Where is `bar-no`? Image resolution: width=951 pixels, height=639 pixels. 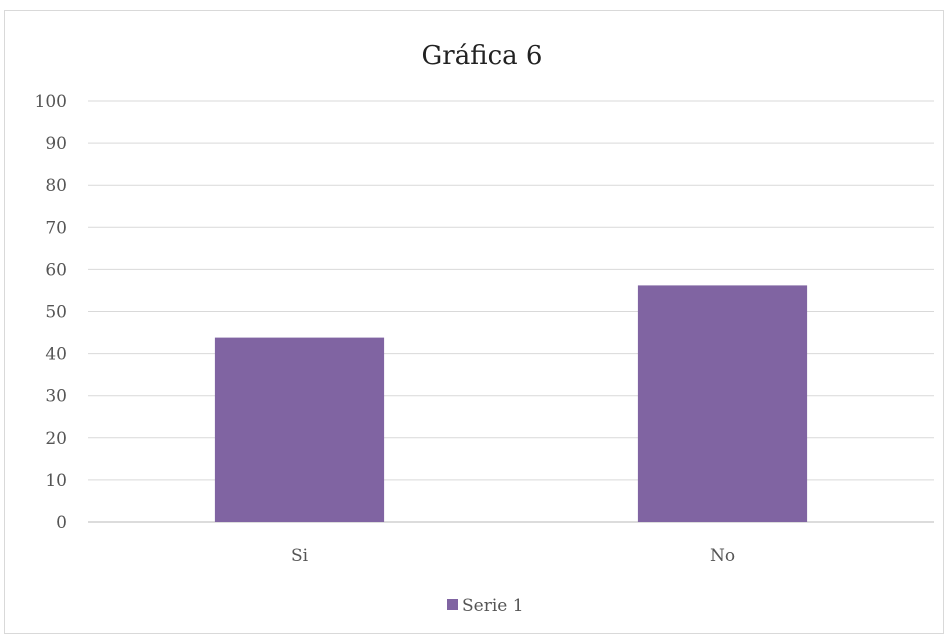 bar-no is located at coordinates (722, 403).